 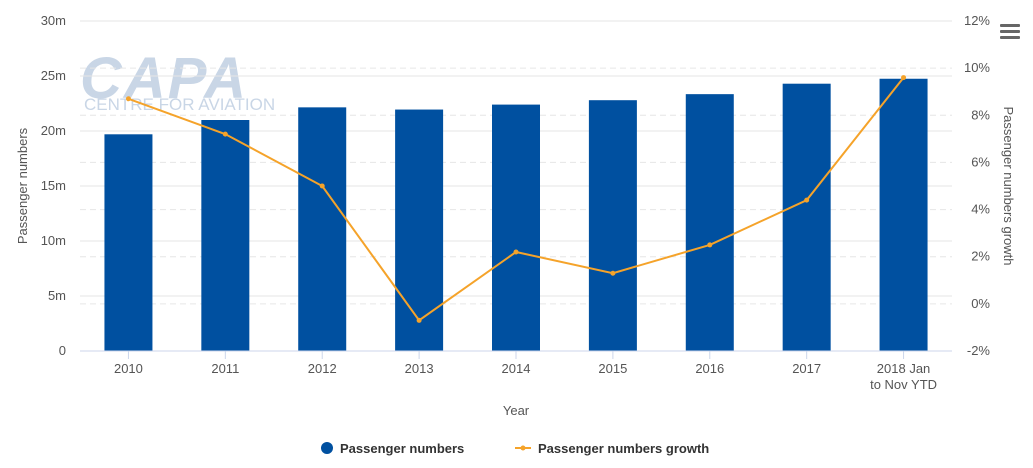 I want to click on x-tick-label: 2010, so click(x=128, y=368).